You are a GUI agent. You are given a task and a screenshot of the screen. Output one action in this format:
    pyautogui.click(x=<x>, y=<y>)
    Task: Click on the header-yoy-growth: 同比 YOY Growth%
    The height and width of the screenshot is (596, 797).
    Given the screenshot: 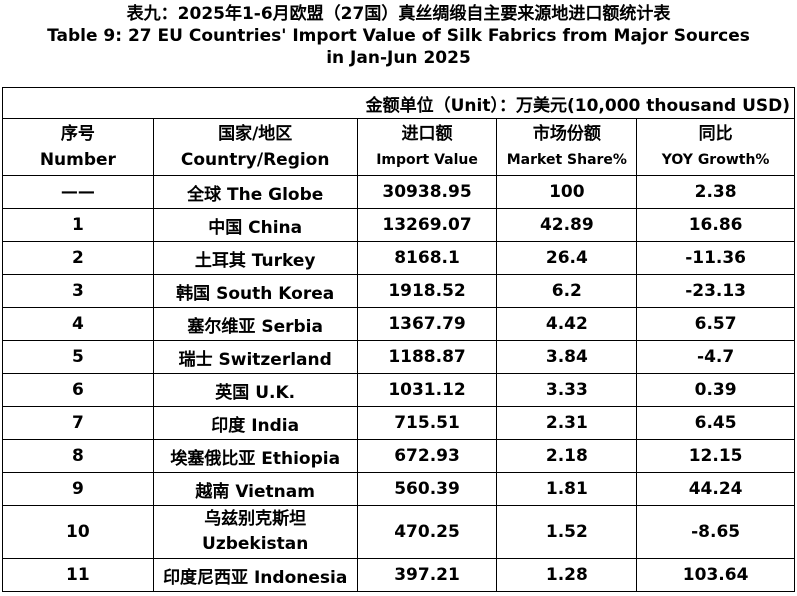 What is the action you would take?
    pyautogui.click(x=715, y=147)
    